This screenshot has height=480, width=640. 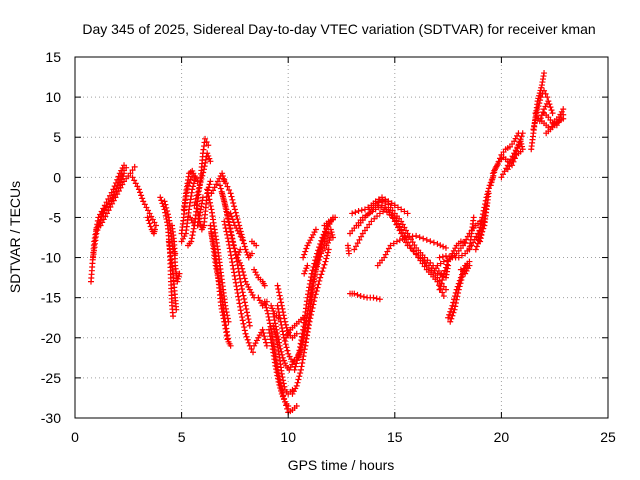 What do you see at coordinates (53, 57) in the screenshot?
I see `y-tick-label: 15` at bounding box center [53, 57].